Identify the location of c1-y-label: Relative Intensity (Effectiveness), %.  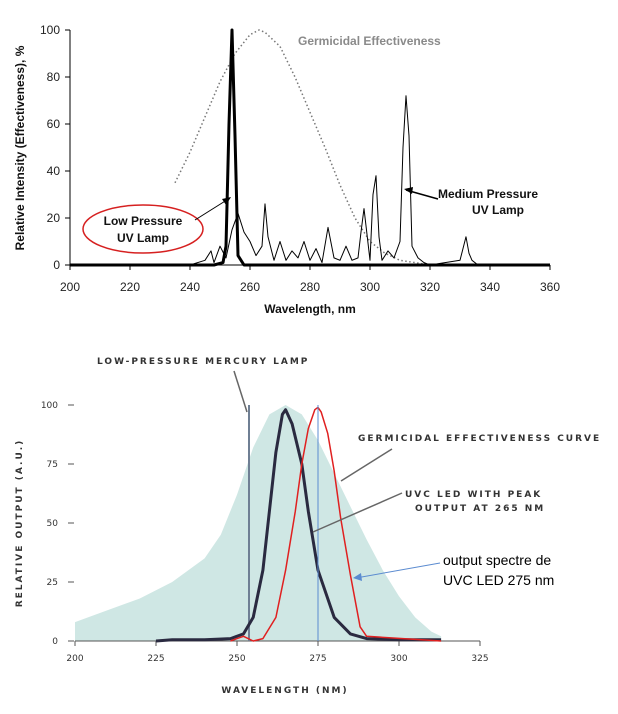
(20, 147).